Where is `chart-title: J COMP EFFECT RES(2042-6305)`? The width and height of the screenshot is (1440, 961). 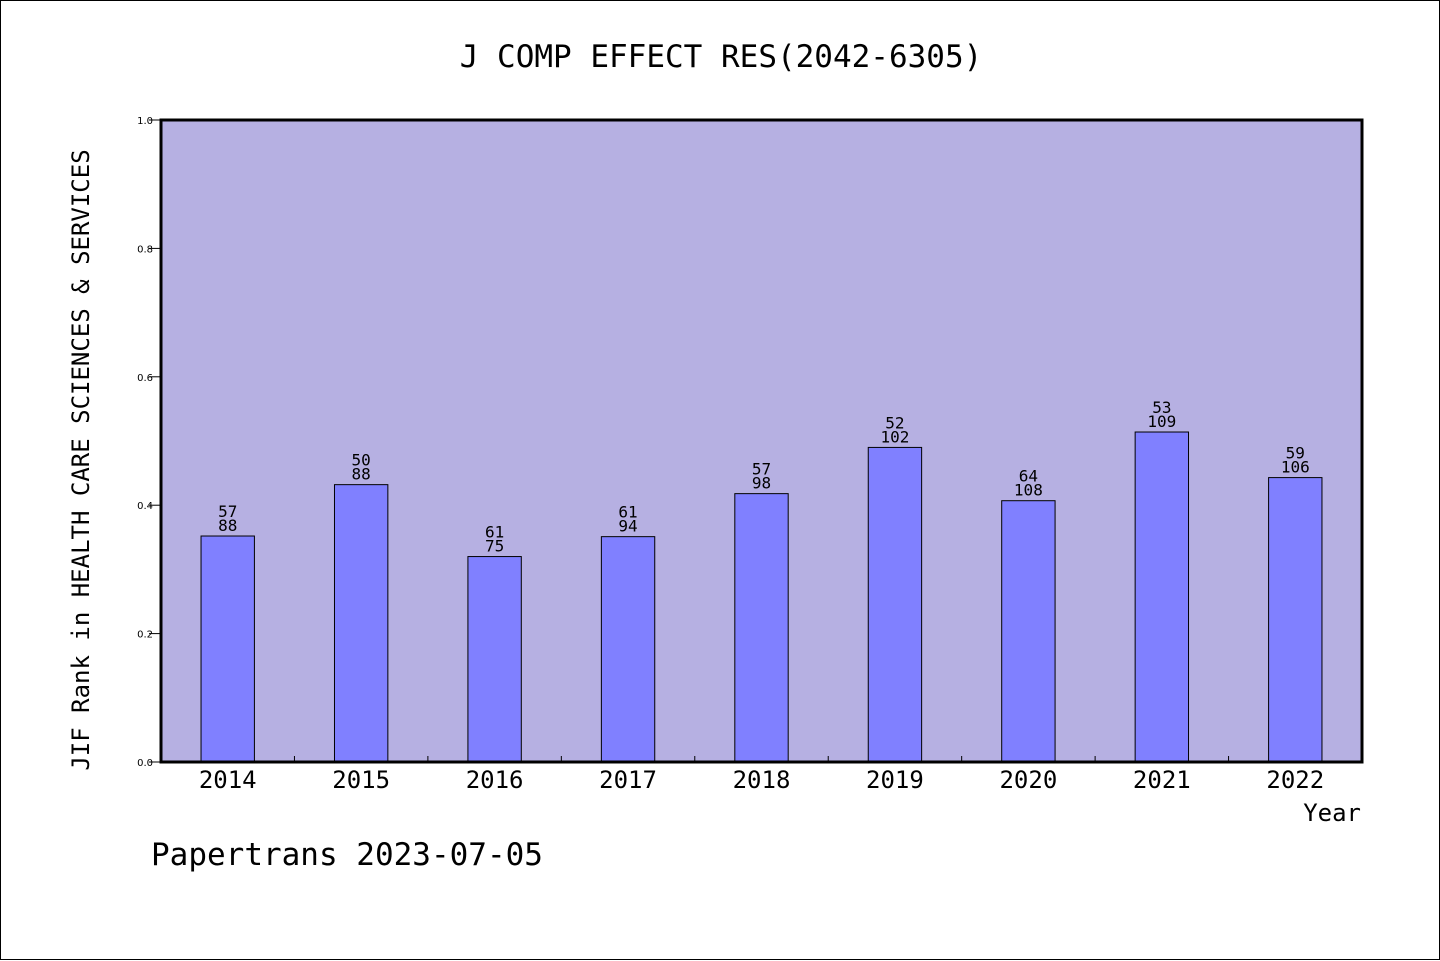 chart-title: J COMP EFFECT RES(2042-6305) is located at coordinates (721, 57).